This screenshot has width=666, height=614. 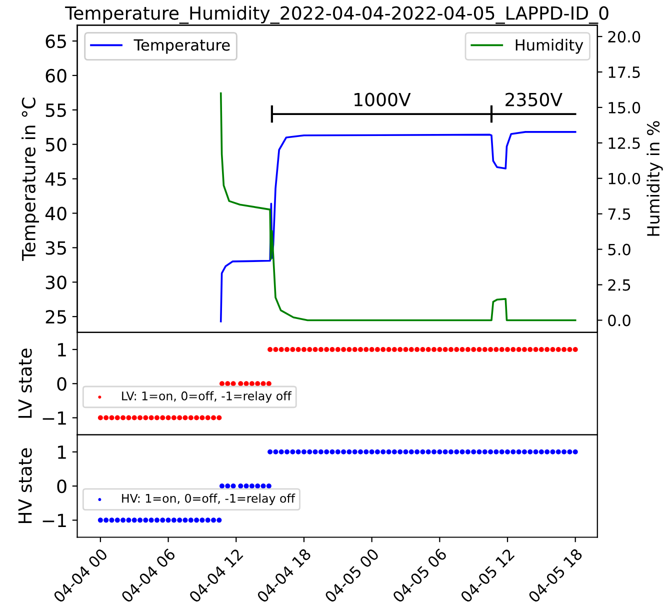 I want to click on y-tick-label: 45, so click(x=55, y=179).